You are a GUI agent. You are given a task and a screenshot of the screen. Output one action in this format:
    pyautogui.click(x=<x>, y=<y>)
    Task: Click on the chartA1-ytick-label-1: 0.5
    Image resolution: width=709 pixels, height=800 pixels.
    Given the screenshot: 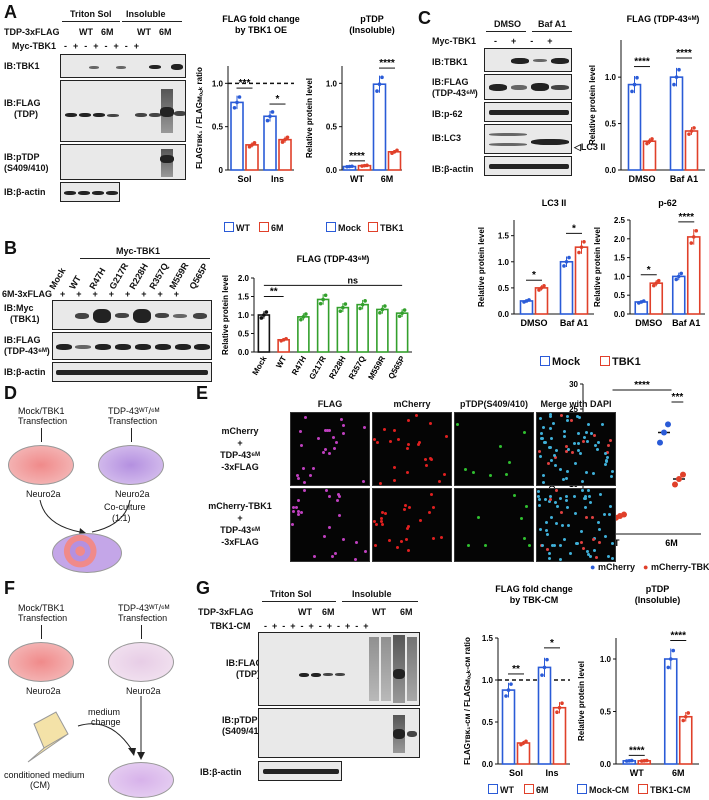 What is the action you would take?
    pyautogui.click(x=218, y=127)
    